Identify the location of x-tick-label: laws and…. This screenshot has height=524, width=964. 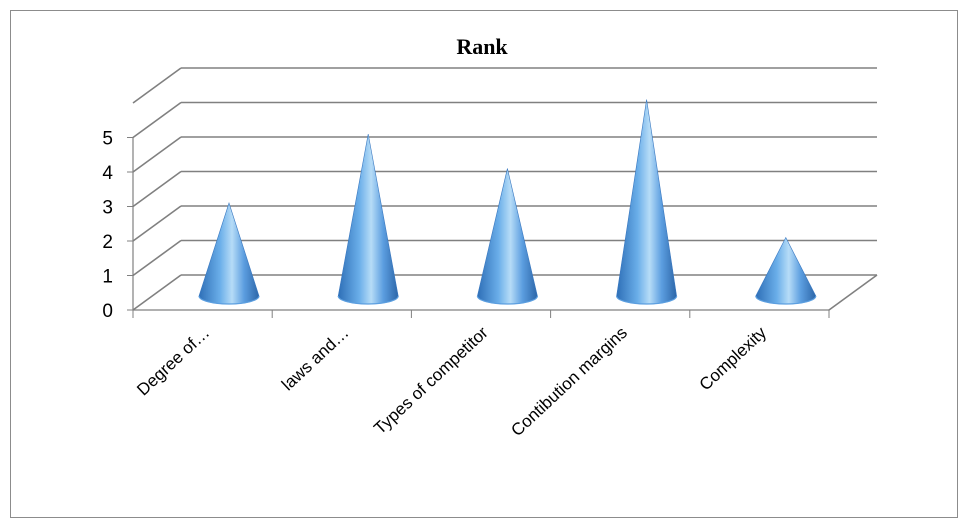
(315, 358).